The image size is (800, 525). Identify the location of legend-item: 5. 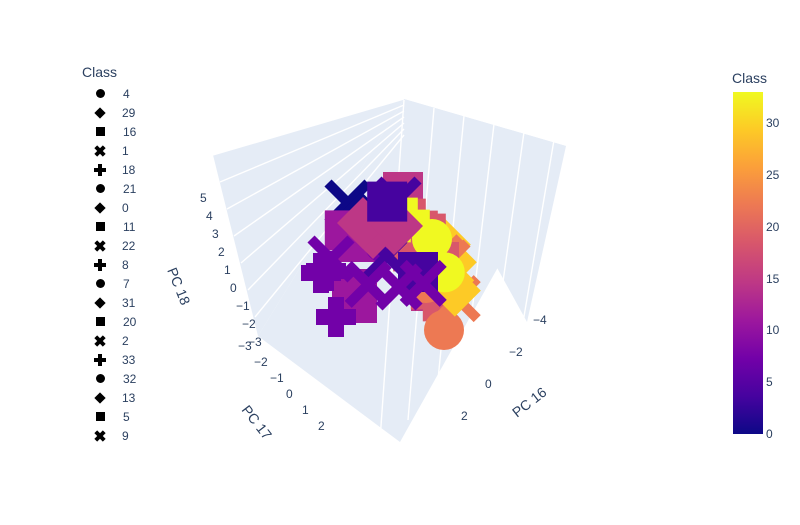
(109, 416).